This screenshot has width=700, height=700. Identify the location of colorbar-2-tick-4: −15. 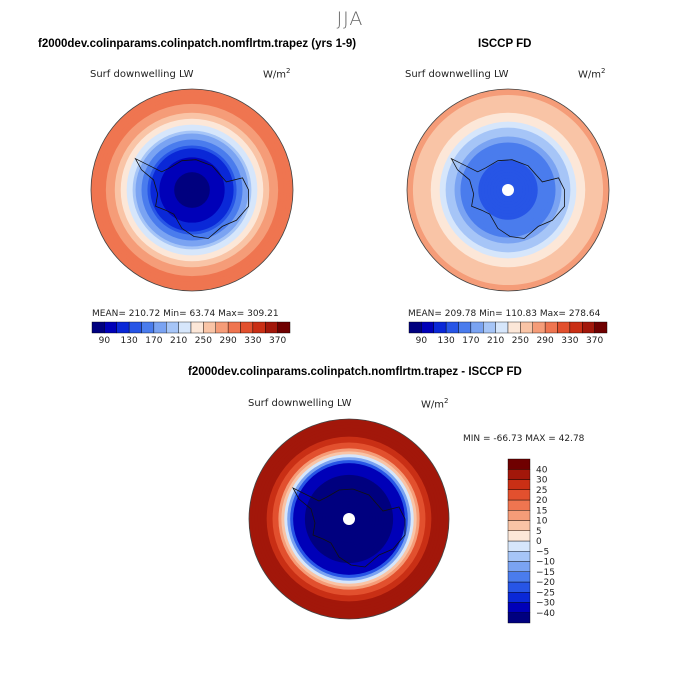
(545, 573).